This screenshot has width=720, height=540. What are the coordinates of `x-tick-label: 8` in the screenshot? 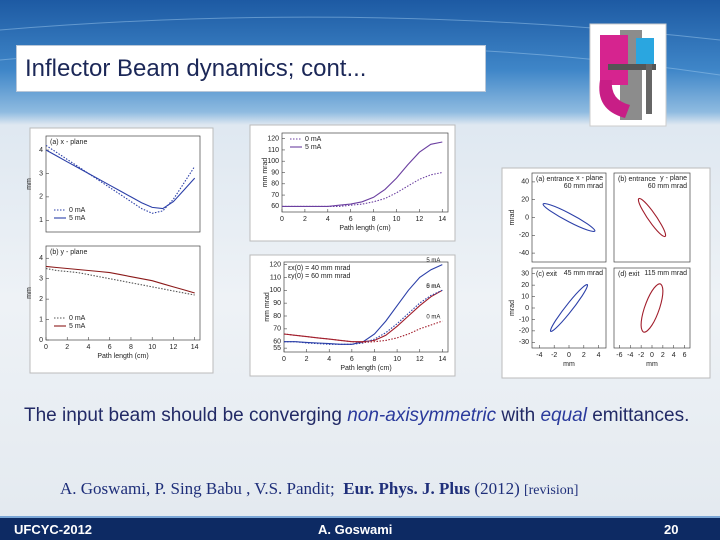 It's located at (374, 219).